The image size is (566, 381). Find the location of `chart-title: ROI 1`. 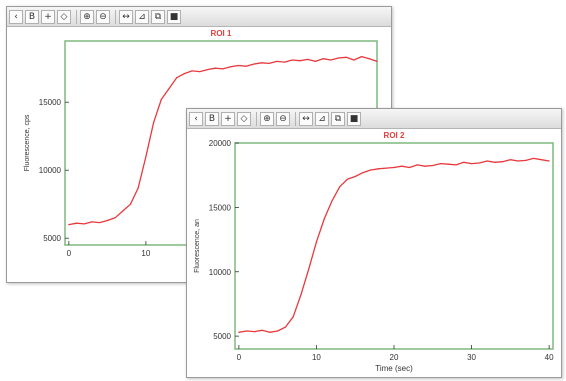

chart-title: ROI 1 is located at coordinates (221, 33).